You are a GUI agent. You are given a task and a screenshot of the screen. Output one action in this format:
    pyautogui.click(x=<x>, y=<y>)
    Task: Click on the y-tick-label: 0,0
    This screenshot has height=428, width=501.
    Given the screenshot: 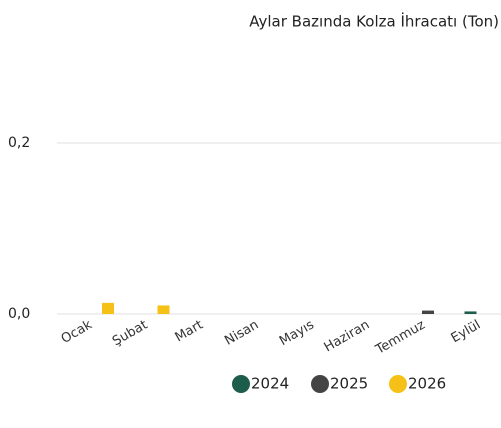 What is the action you would take?
    pyautogui.click(x=19, y=314)
    